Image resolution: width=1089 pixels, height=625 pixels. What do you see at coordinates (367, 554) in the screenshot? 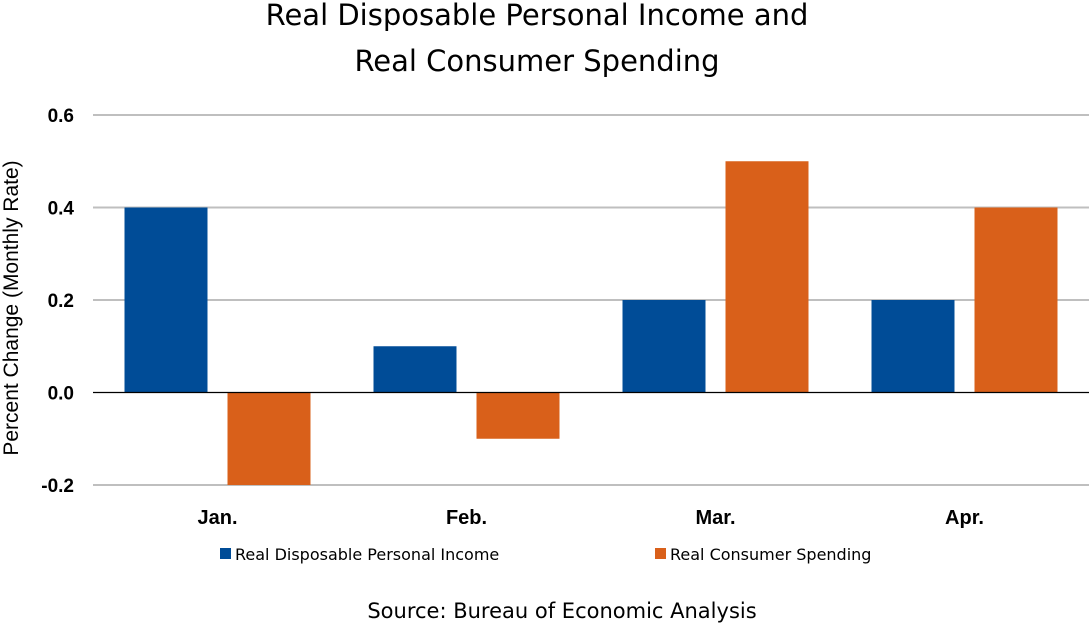
I see `legend-label: Real Disposable Personal Income` at bounding box center [367, 554].